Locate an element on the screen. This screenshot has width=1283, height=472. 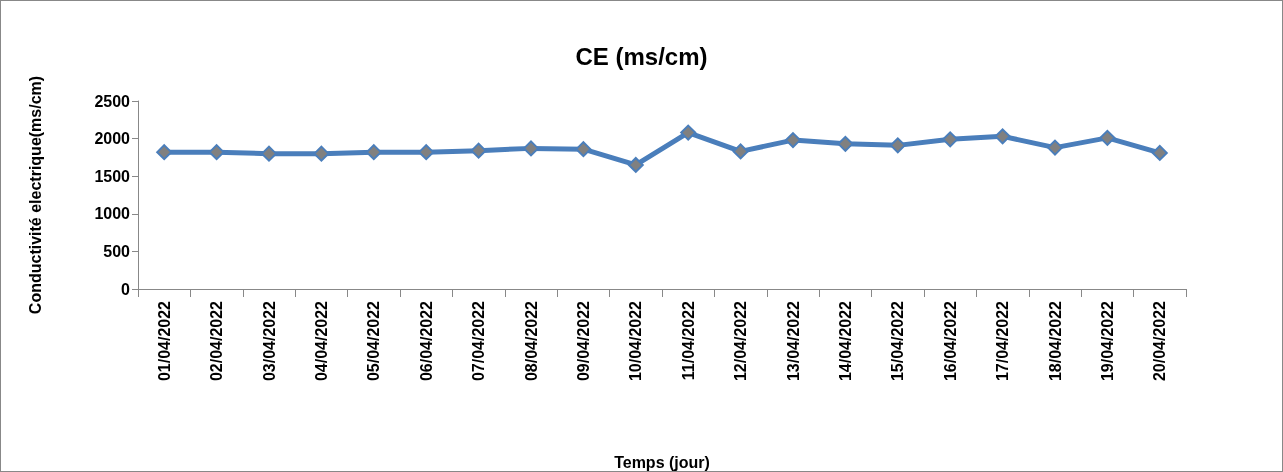
y-tick-label: 0 is located at coordinates (126, 289).